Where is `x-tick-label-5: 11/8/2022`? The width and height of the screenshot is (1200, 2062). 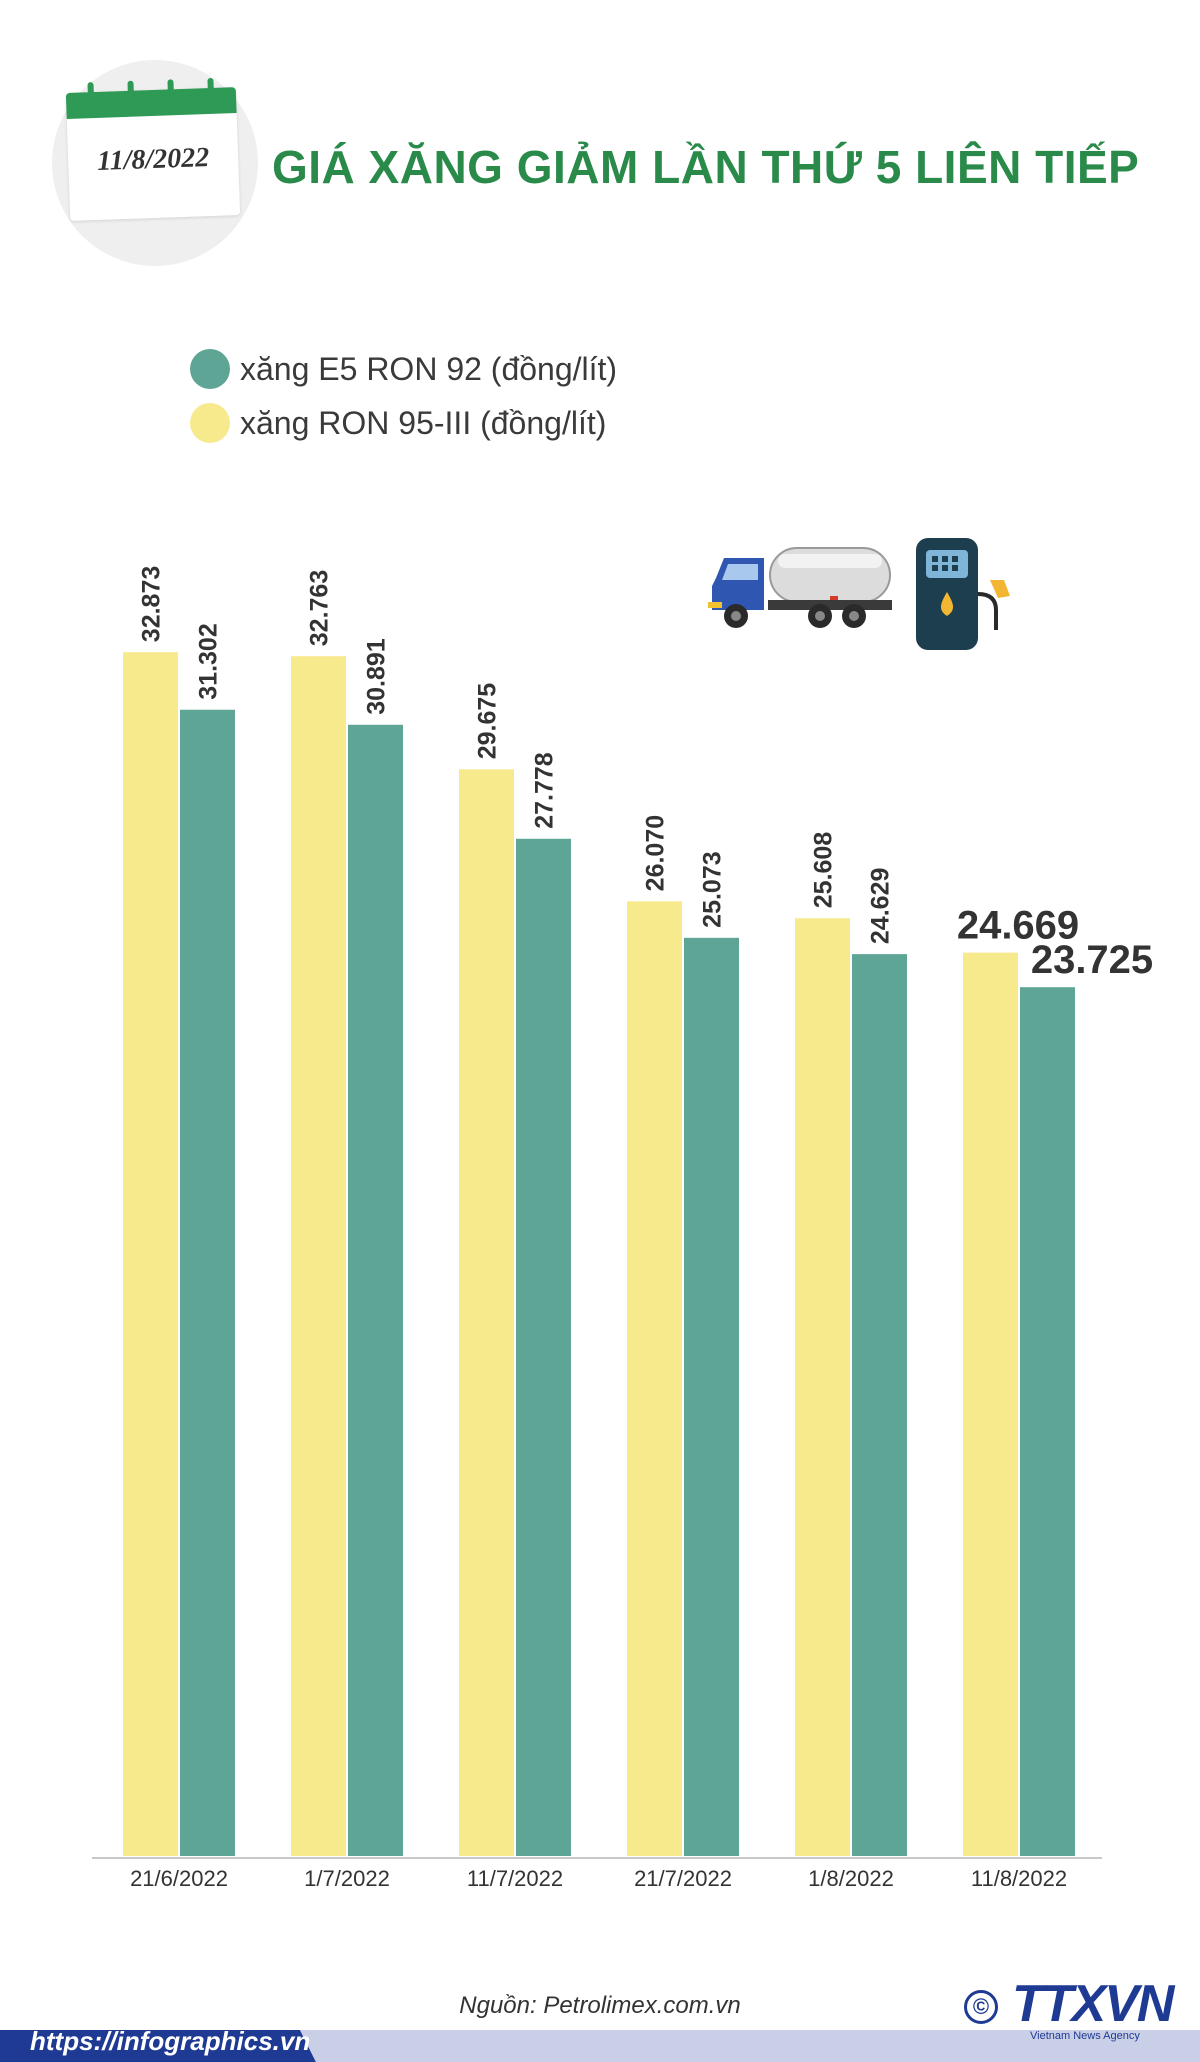 x-tick-label-5: 11/8/2022 is located at coordinates (1019, 1878).